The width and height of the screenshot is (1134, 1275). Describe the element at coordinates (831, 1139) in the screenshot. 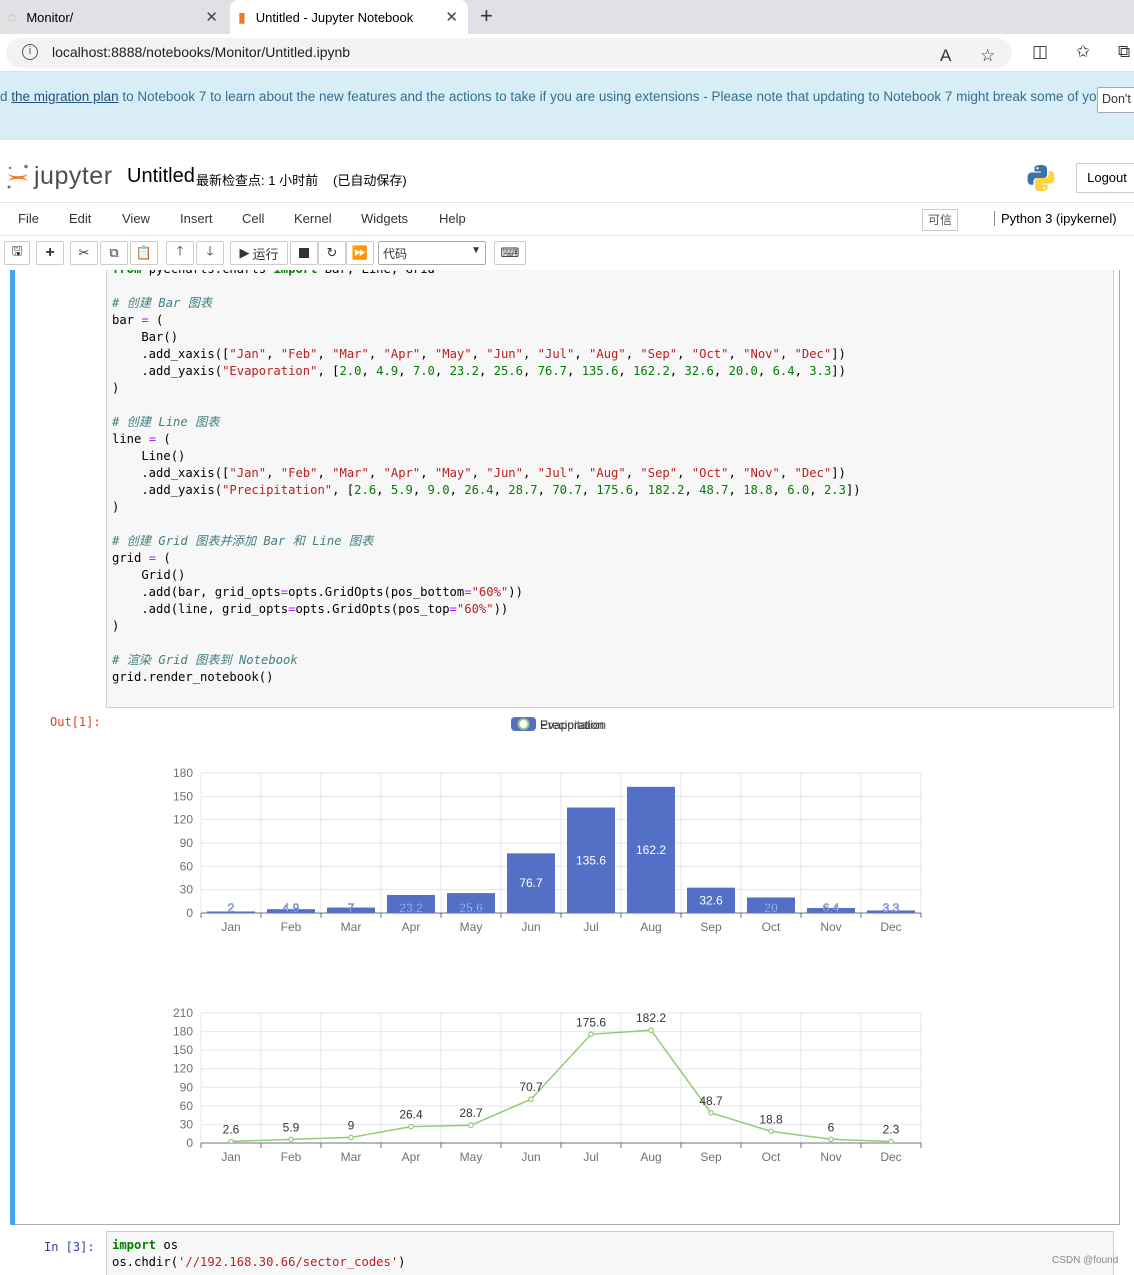

I see `line-point-nov` at that location.